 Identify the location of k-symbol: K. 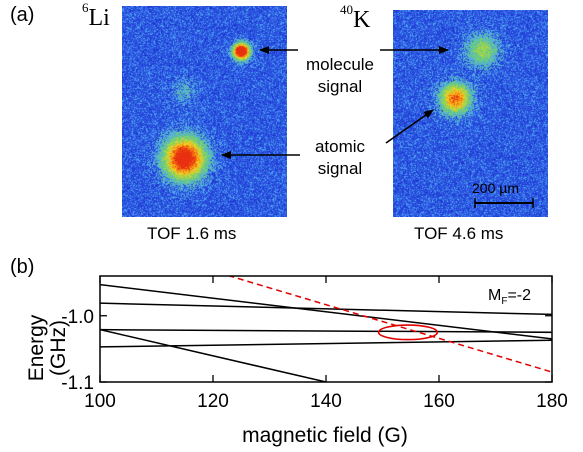
(362, 20).